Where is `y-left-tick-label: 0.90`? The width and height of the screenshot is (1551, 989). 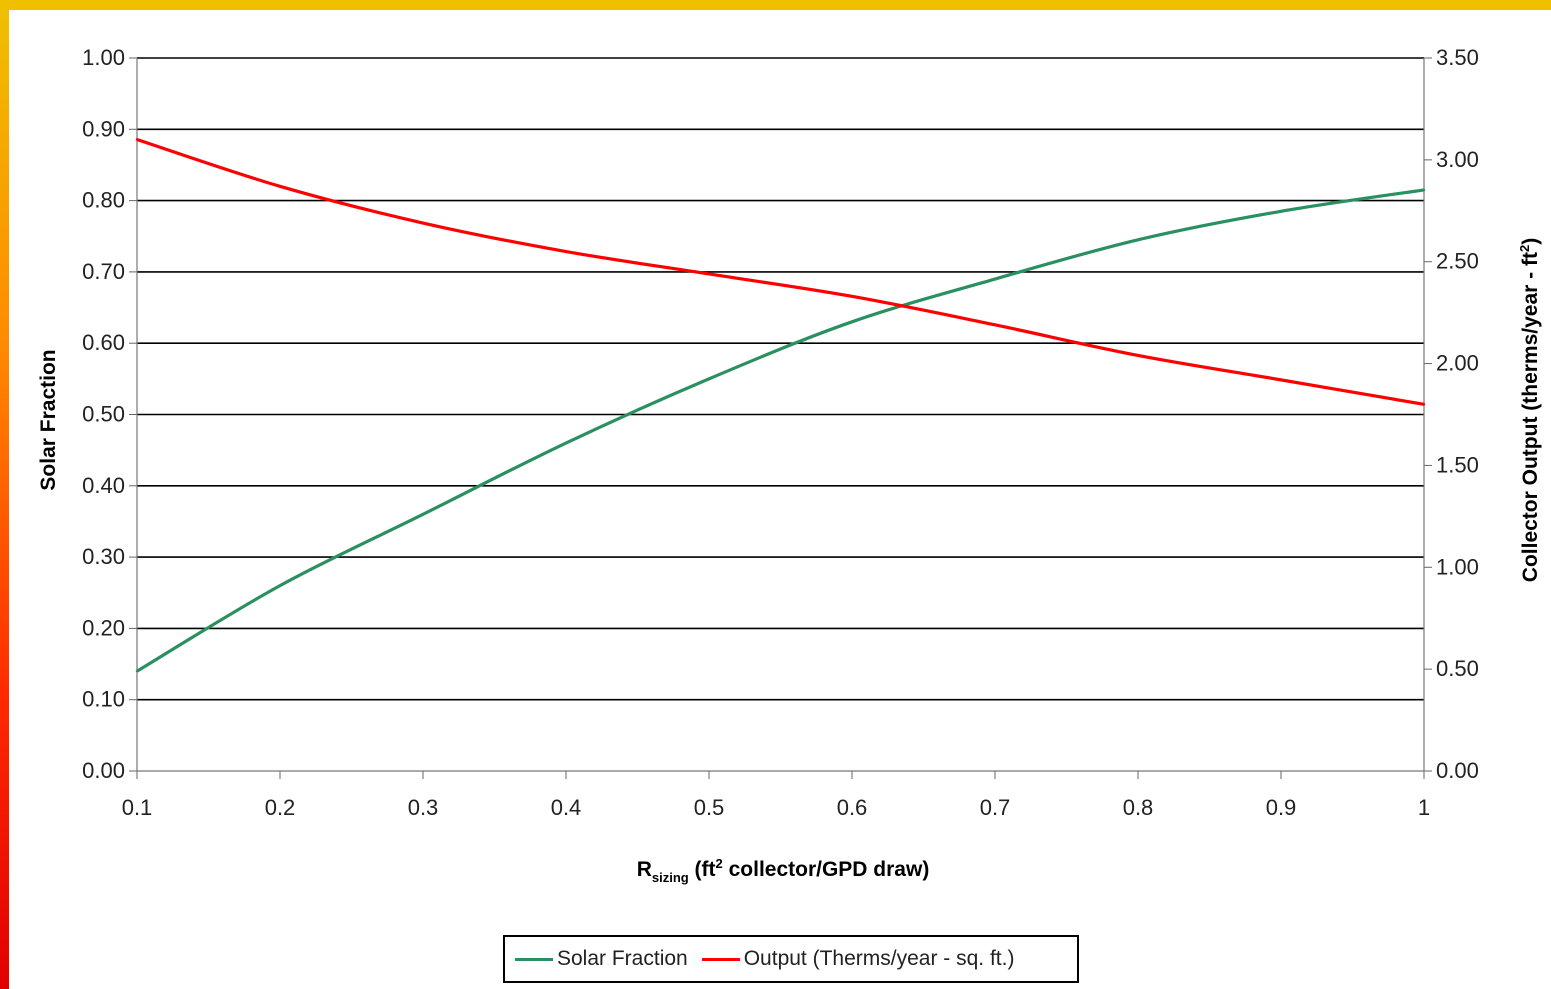
y-left-tick-label: 0.90 is located at coordinates (103, 128).